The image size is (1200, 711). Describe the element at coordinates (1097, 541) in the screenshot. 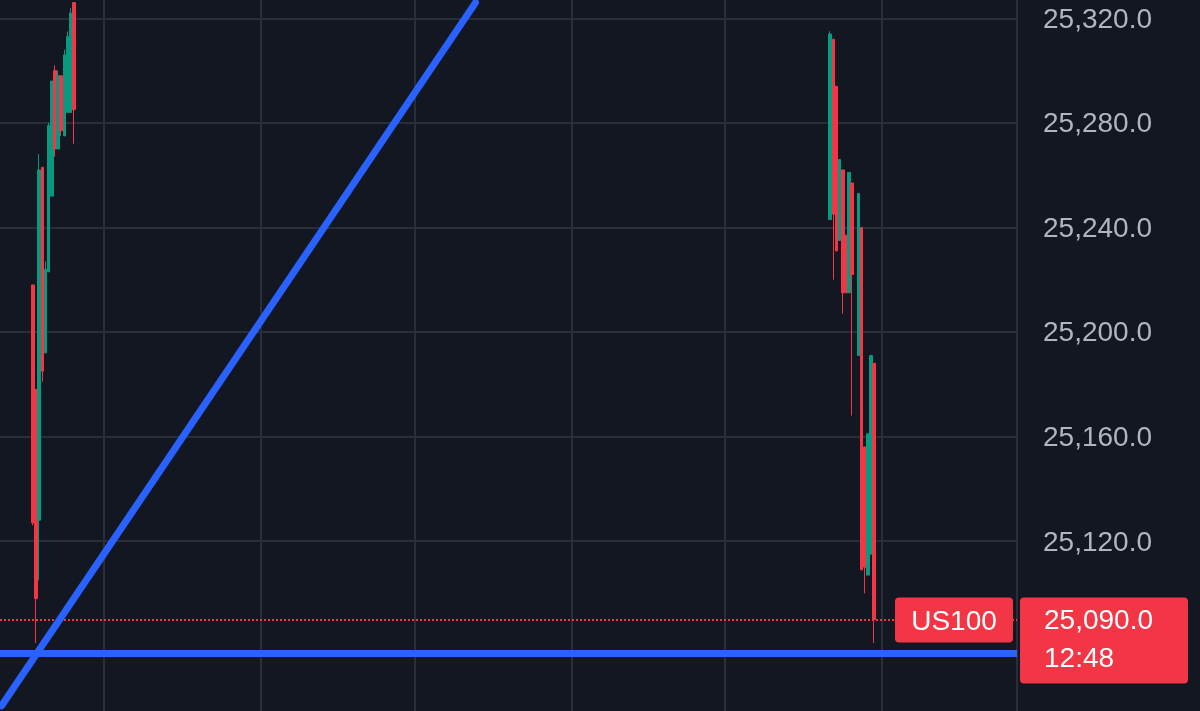

I see `y-tick-label: 25,120.0` at that location.